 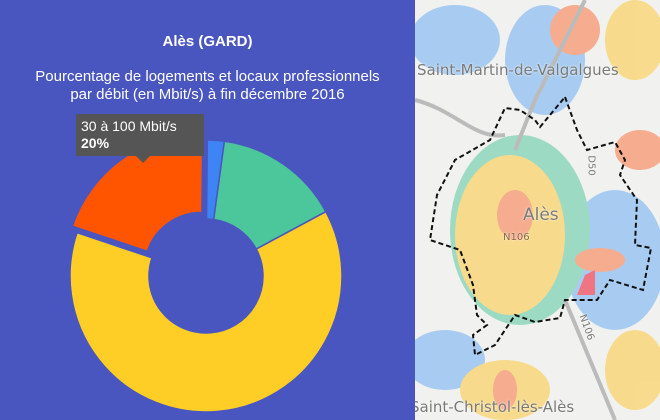 What do you see at coordinates (591, 165) in the screenshot?
I see `map-label-d50: D50` at bounding box center [591, 165].